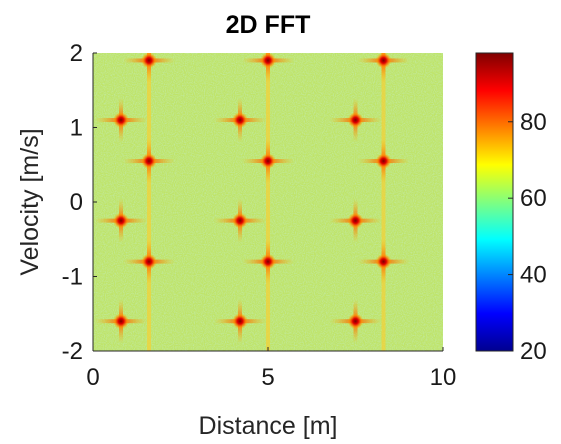  I want to click on x-tick-label: 0, so click(92, 377).